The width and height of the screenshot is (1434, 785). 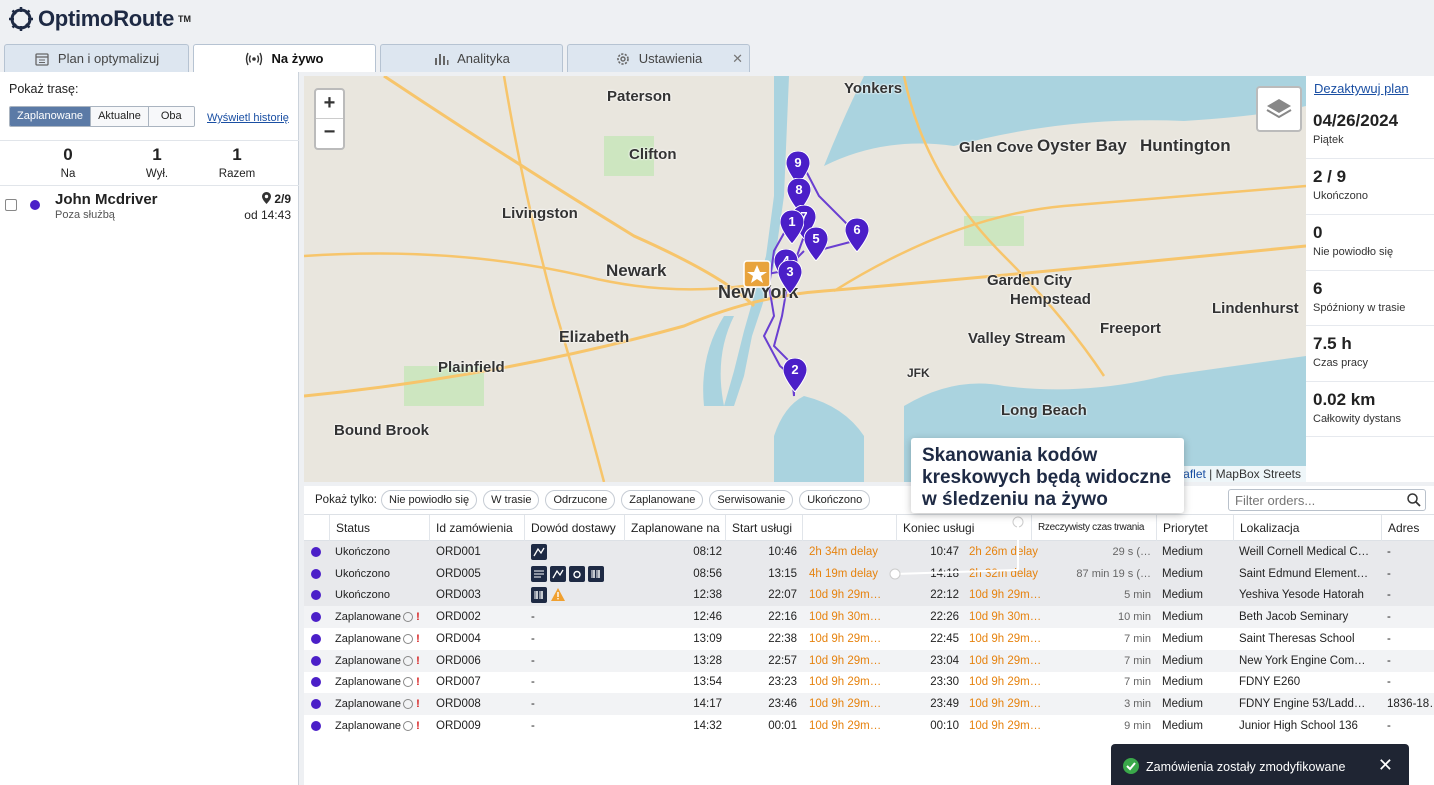 I want to click on zoom-control: + −, so click(x=329, y=119).